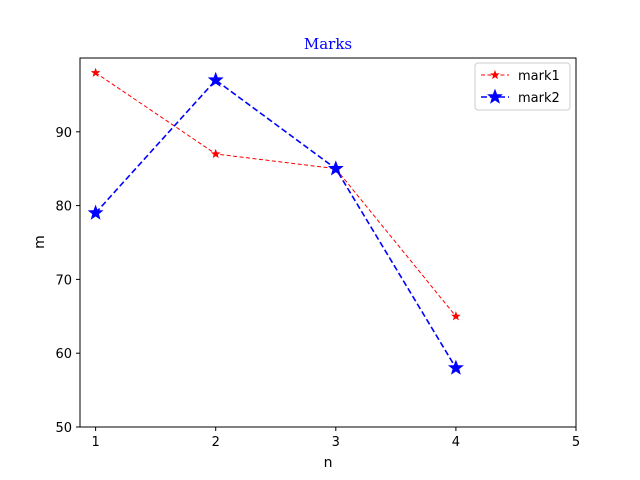 The height and width of the screenshot is (480, 640). What do you see at coordinates (95, 442) in the screenshot?
I see `x-tick-label: 1` at bounding box center [95, 442].